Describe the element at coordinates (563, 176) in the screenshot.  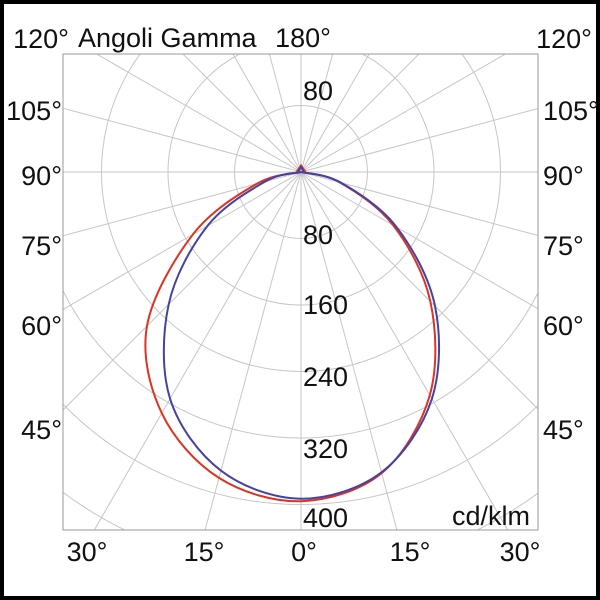
I see `gamma-label-right-90: 90°` at that location.